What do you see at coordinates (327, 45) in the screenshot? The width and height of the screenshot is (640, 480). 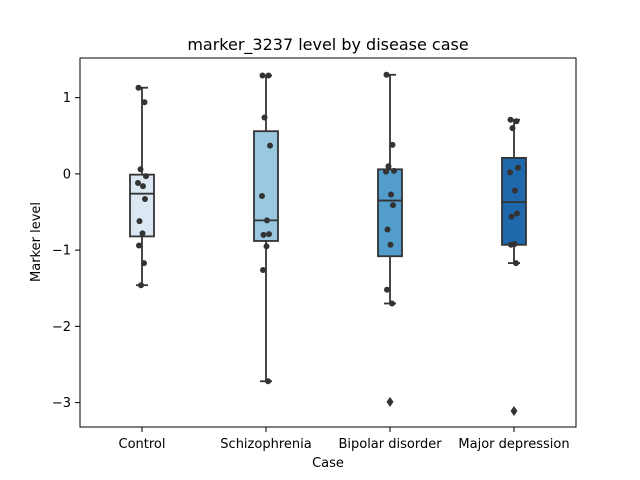 I see `chart-title: marker_3237 level by disease case` at bounding box center [327, 45].